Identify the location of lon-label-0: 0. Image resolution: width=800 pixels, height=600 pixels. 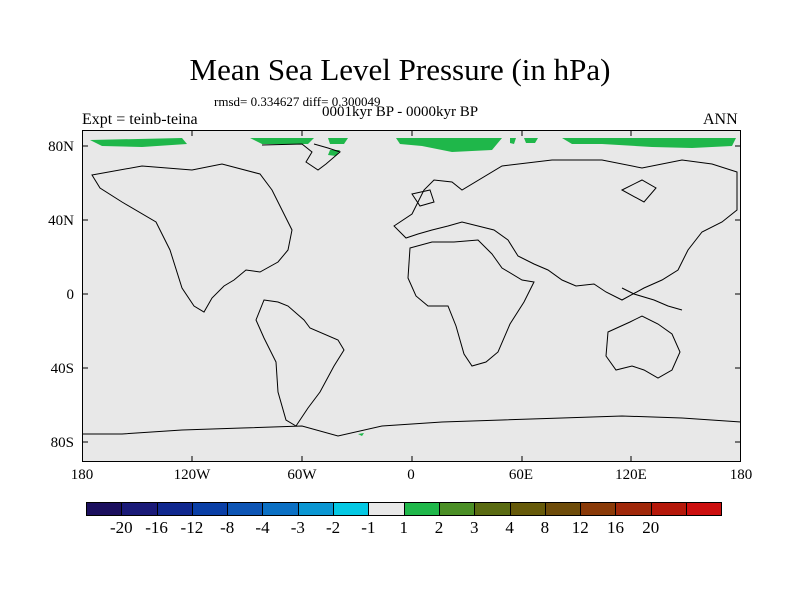
(411, 475).